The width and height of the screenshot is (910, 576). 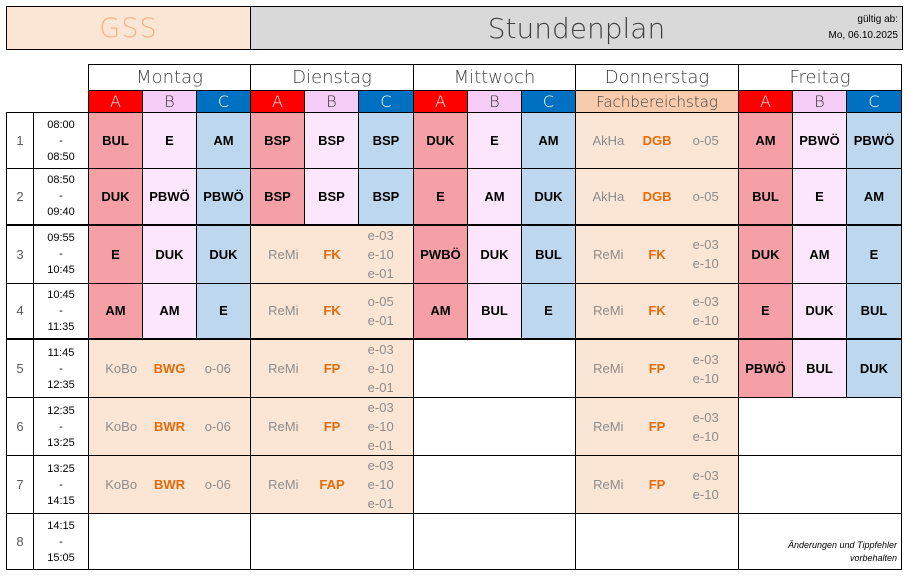 What do you see at coordinates (332, 426) in the screenshot?
I see `combined-lesson: ReMi FP e-03 e-10 e-01` at bounding box center [332, 426].